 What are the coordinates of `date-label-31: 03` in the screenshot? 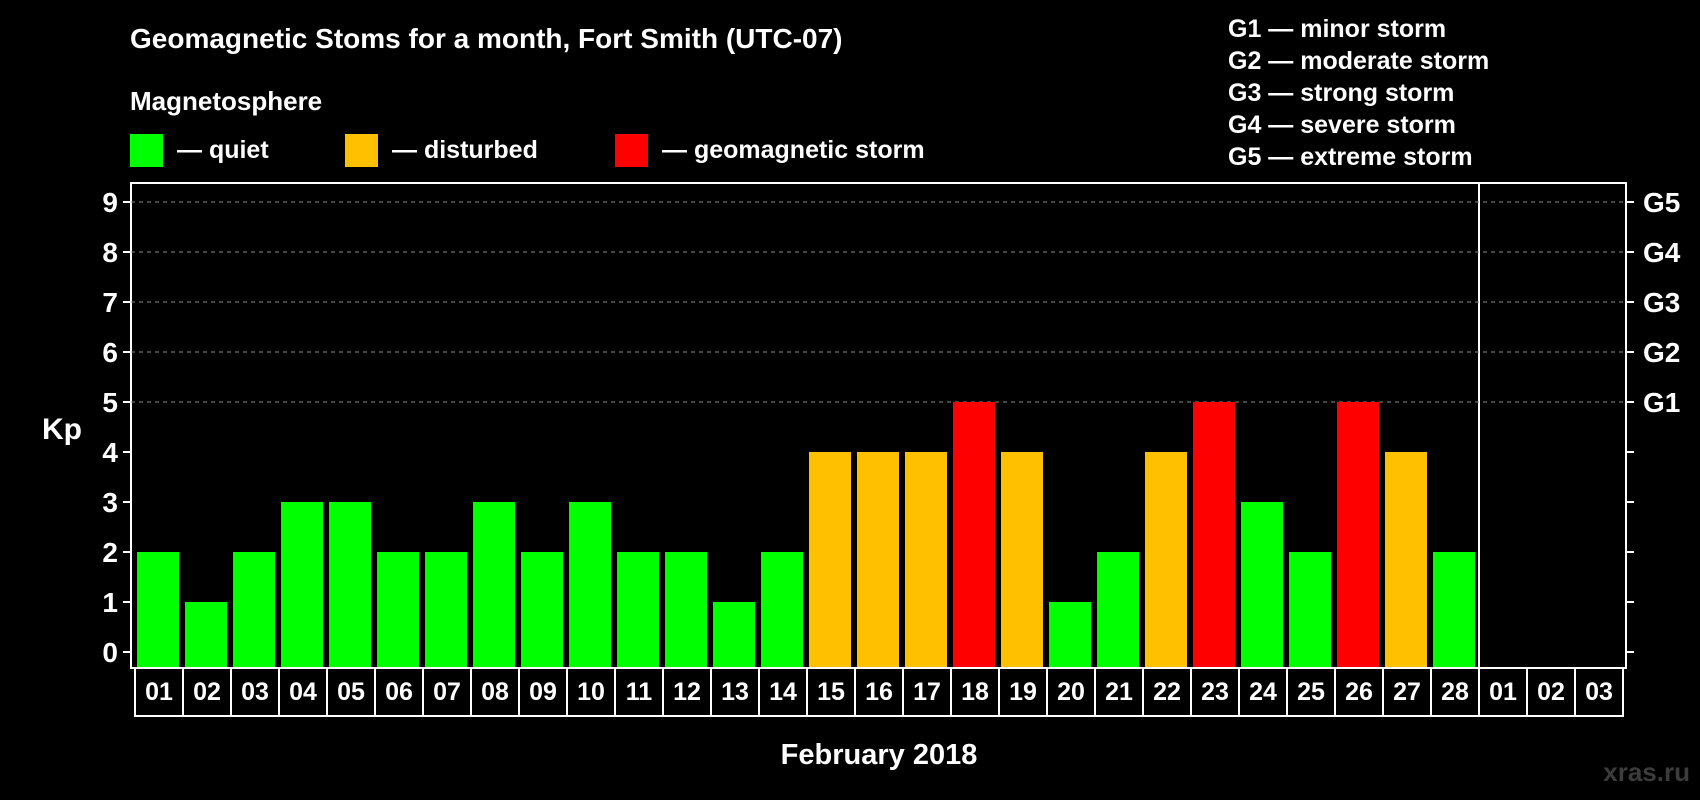 It's located at (1599, 692).